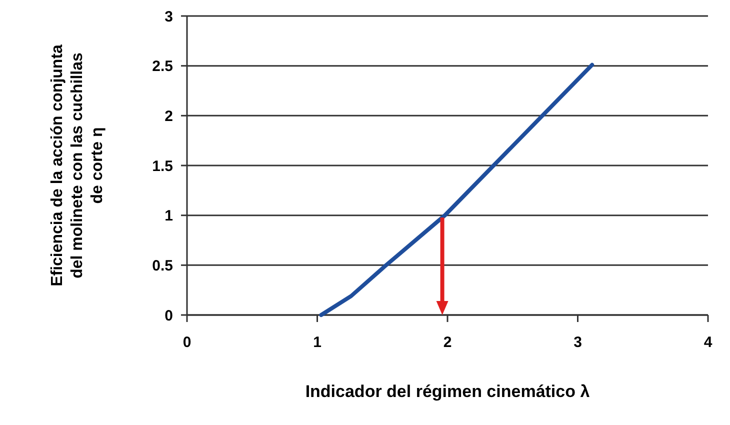 The height and width of the screenshot is (425, 730). I want to click on y-tick-label: 3, so click(168, 17).